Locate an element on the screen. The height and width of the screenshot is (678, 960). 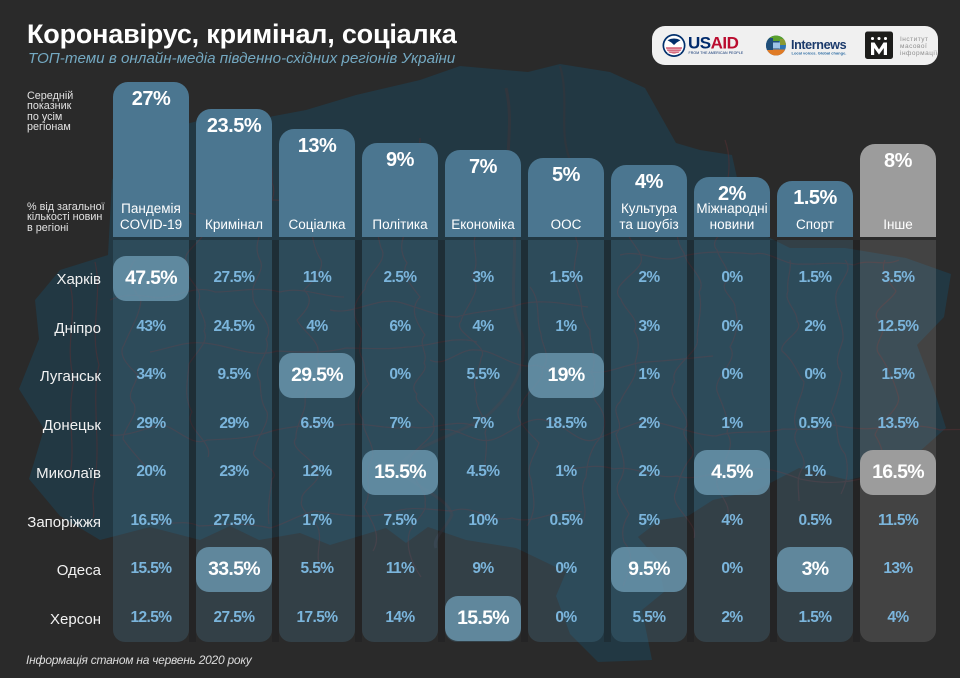
svg-text: USAID is located at coordinates (713, 43).